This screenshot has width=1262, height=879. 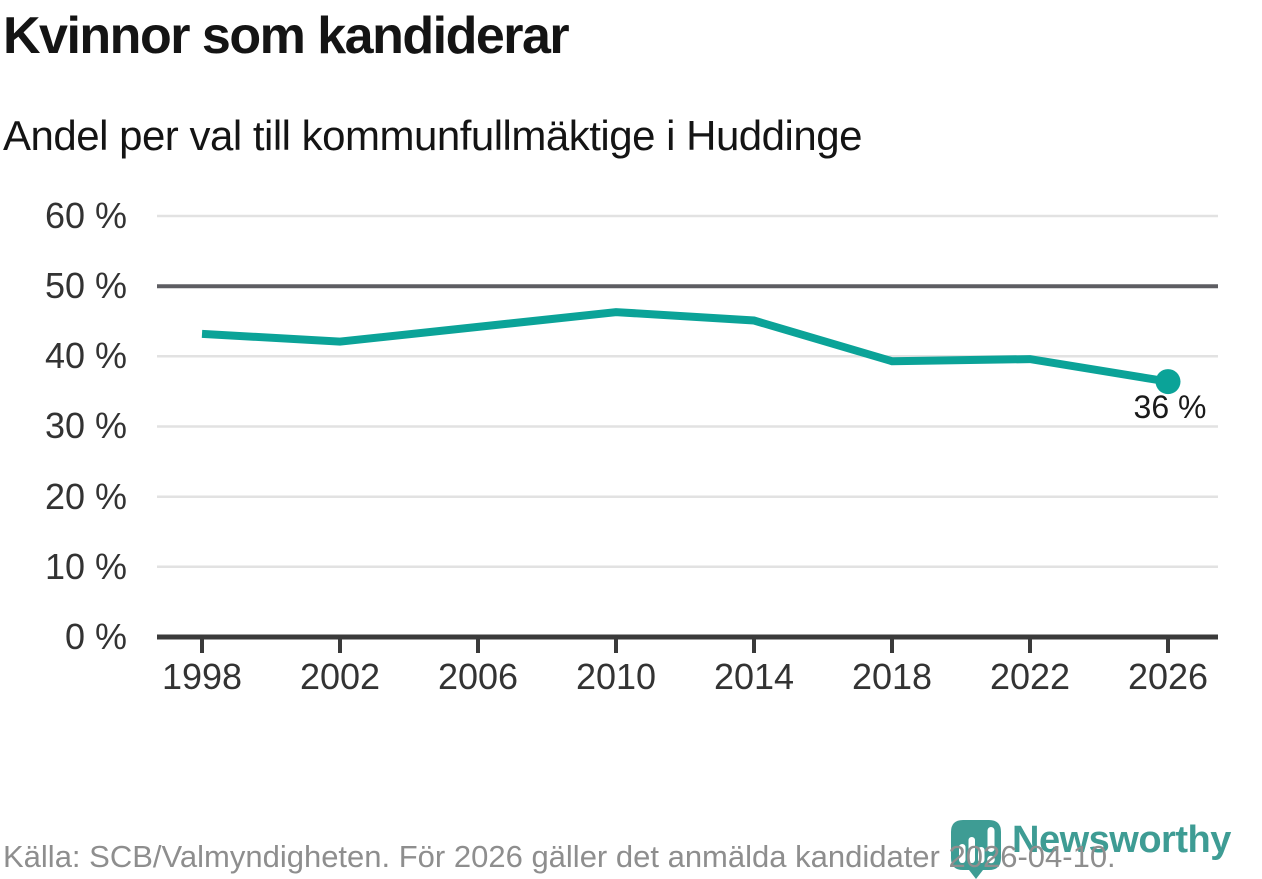 I want to click on end-value-label: 36 %, so click(x=1170, y=407).